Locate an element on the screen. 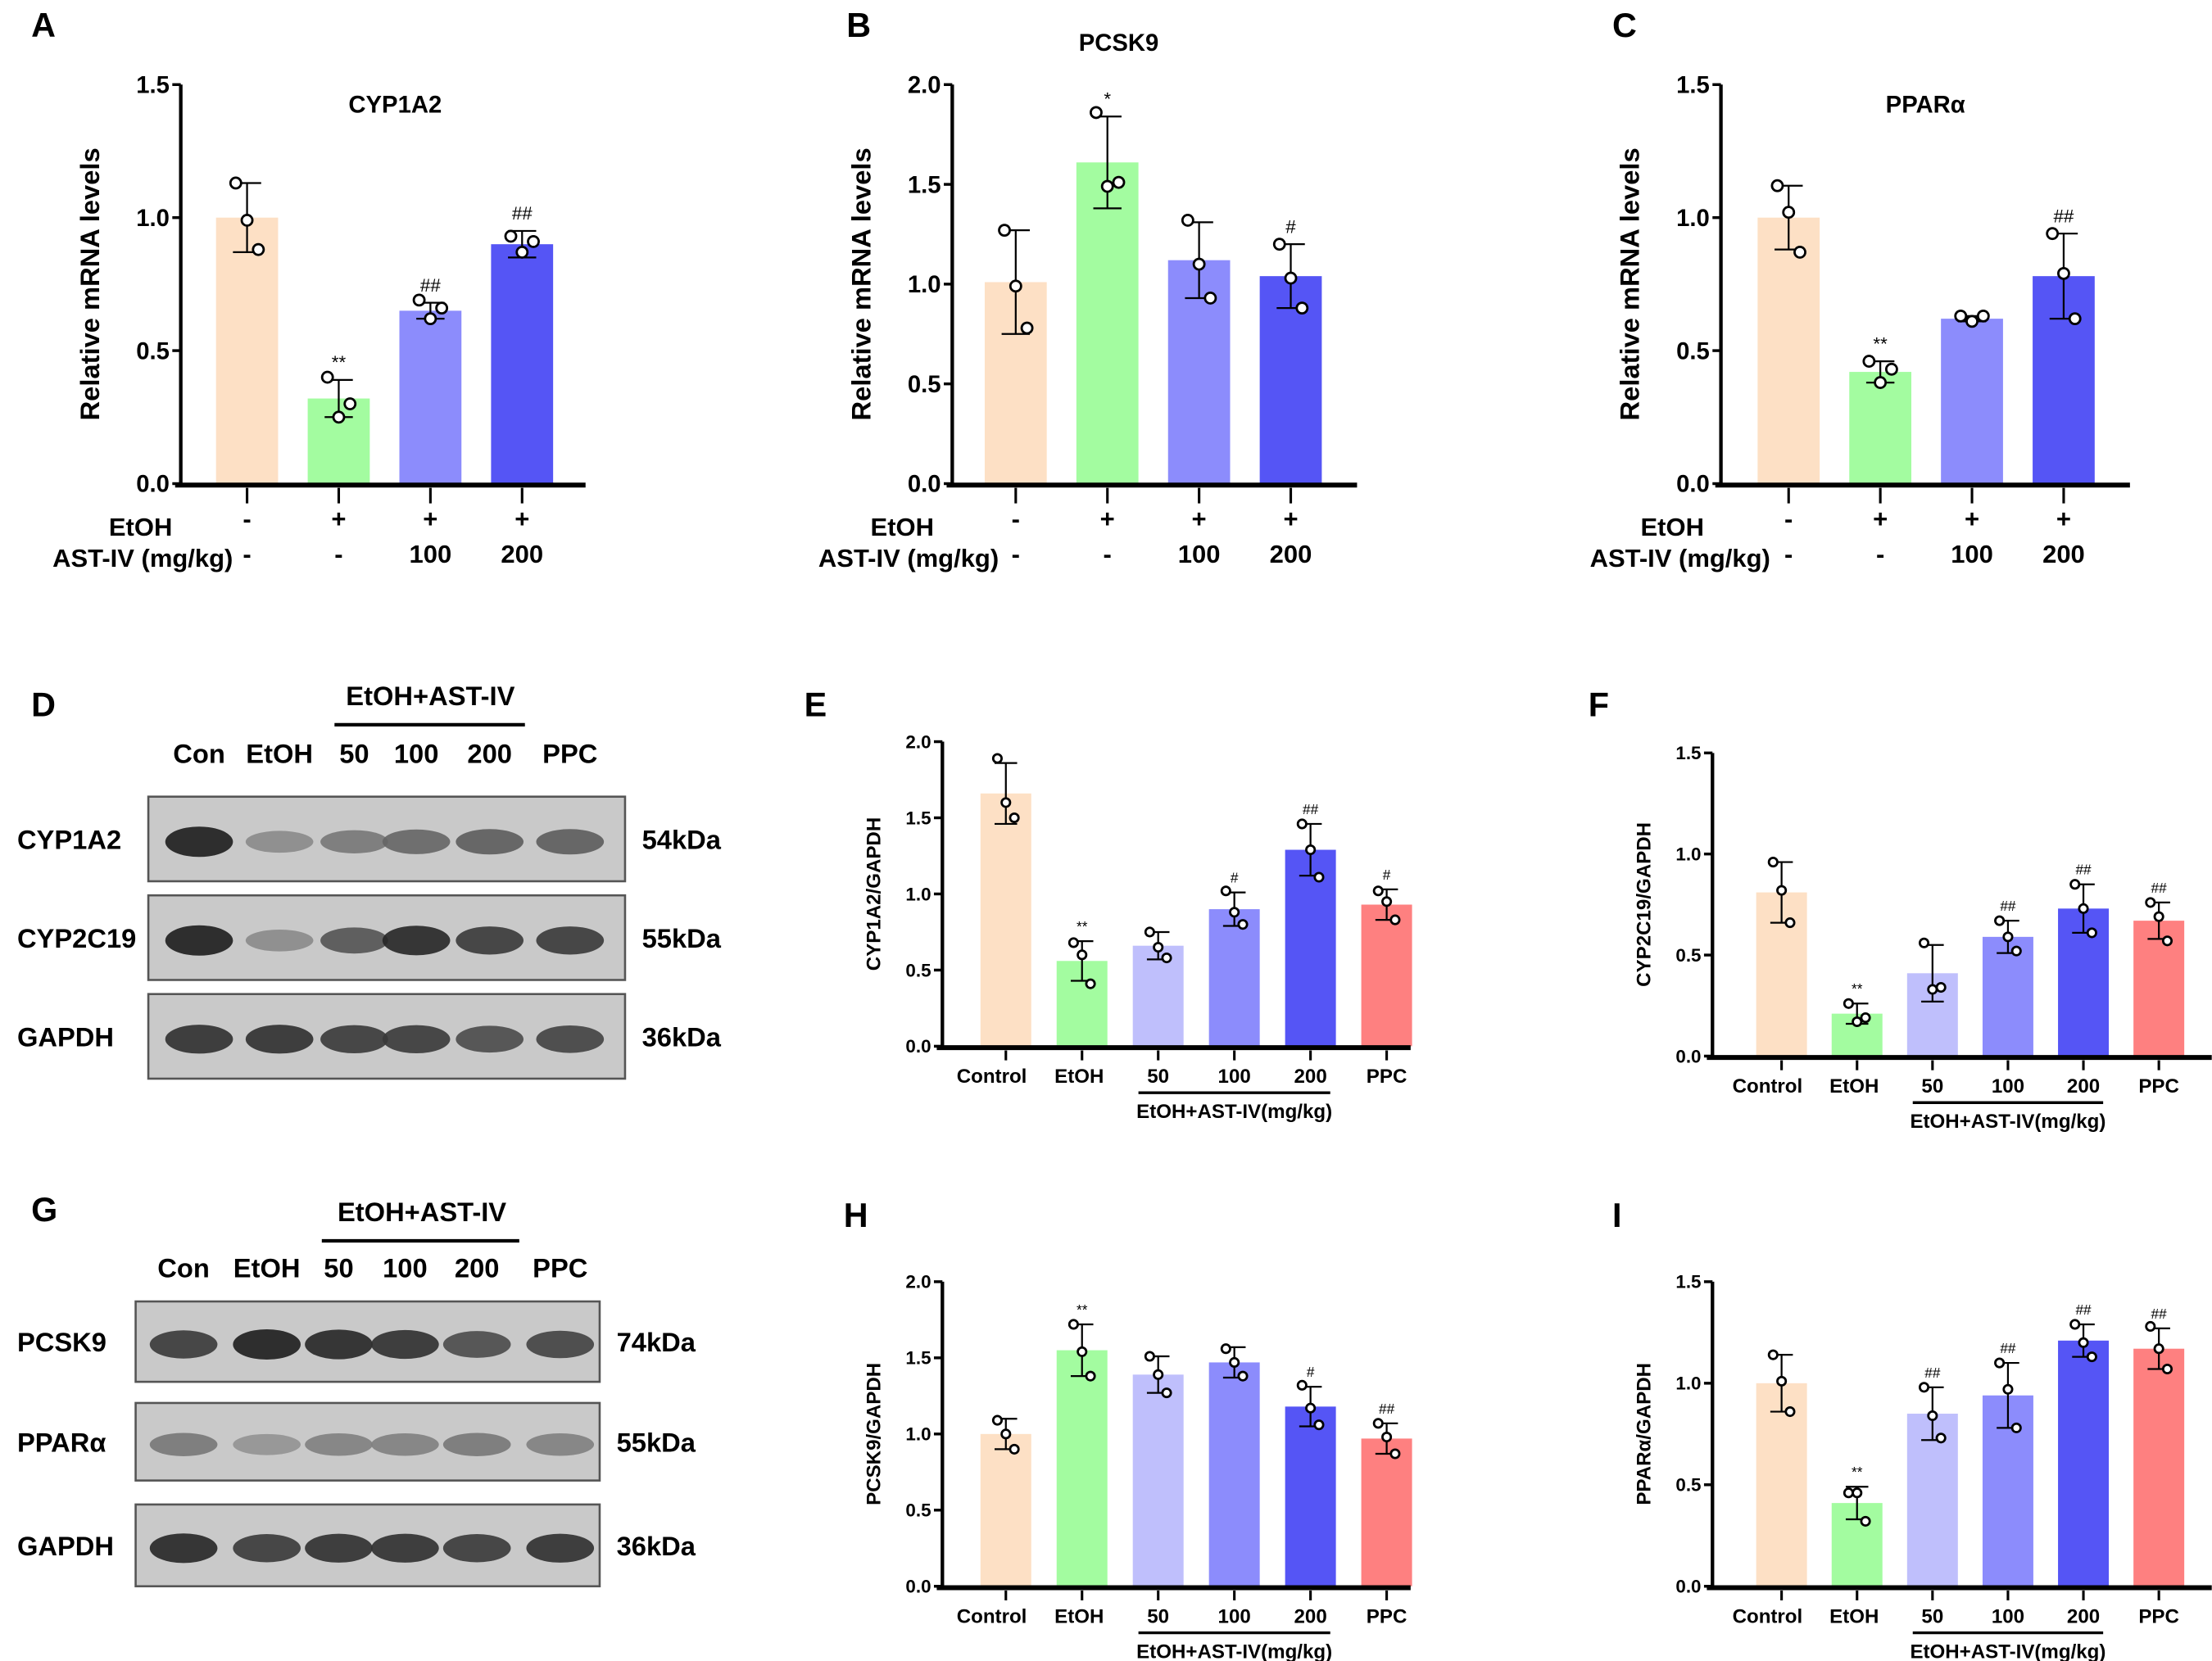  x-category-label: 200 is located at coordinates (2083, 1617).